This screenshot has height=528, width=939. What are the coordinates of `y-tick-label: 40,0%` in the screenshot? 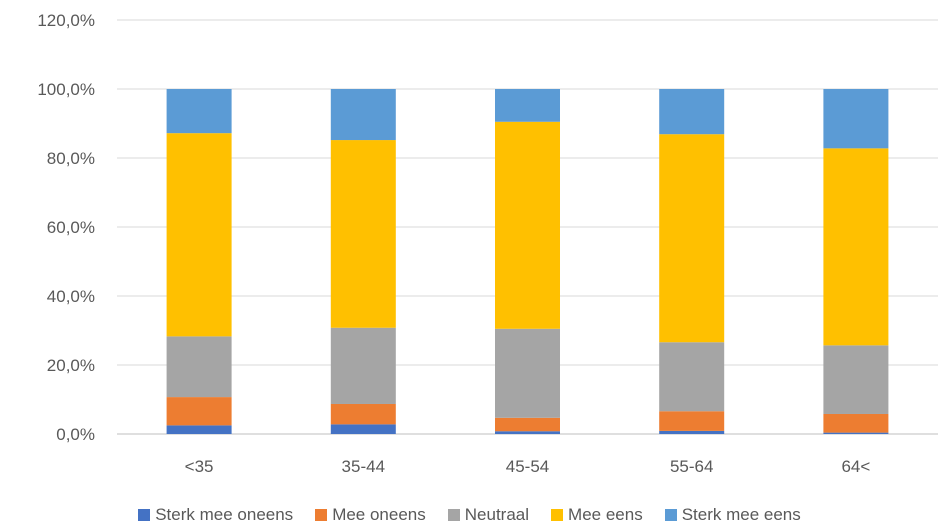 It's located at (71, 296).